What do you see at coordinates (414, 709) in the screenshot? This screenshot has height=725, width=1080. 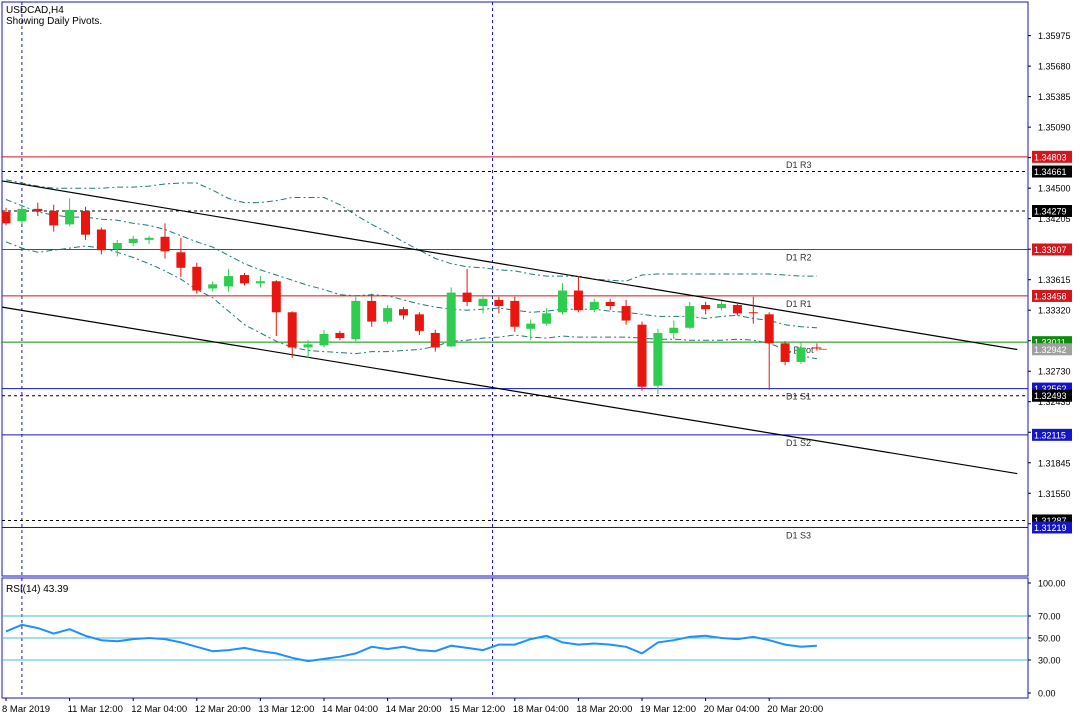 I see `x-tick-label: 14 Mar 20:00` at bounding box center [414, 709].